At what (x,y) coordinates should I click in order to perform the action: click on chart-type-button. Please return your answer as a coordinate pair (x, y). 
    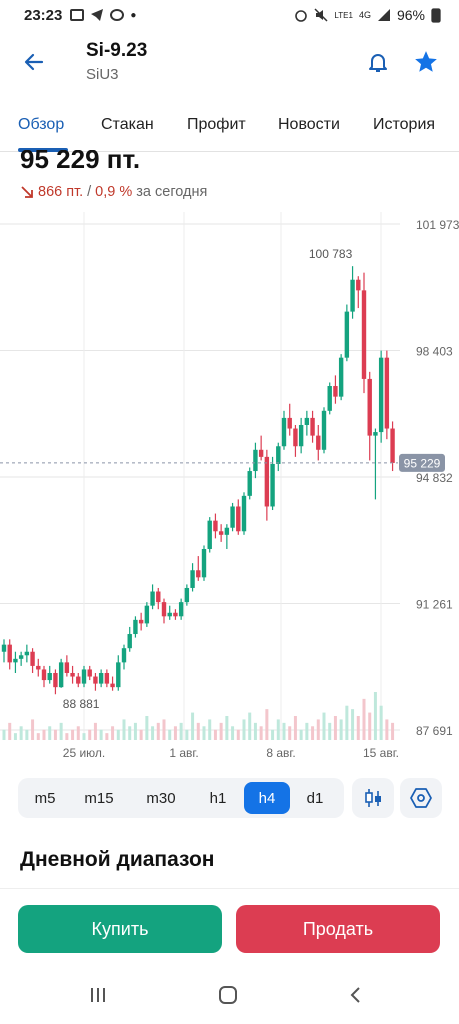
    Looking at the image, I should click on (373, 798).